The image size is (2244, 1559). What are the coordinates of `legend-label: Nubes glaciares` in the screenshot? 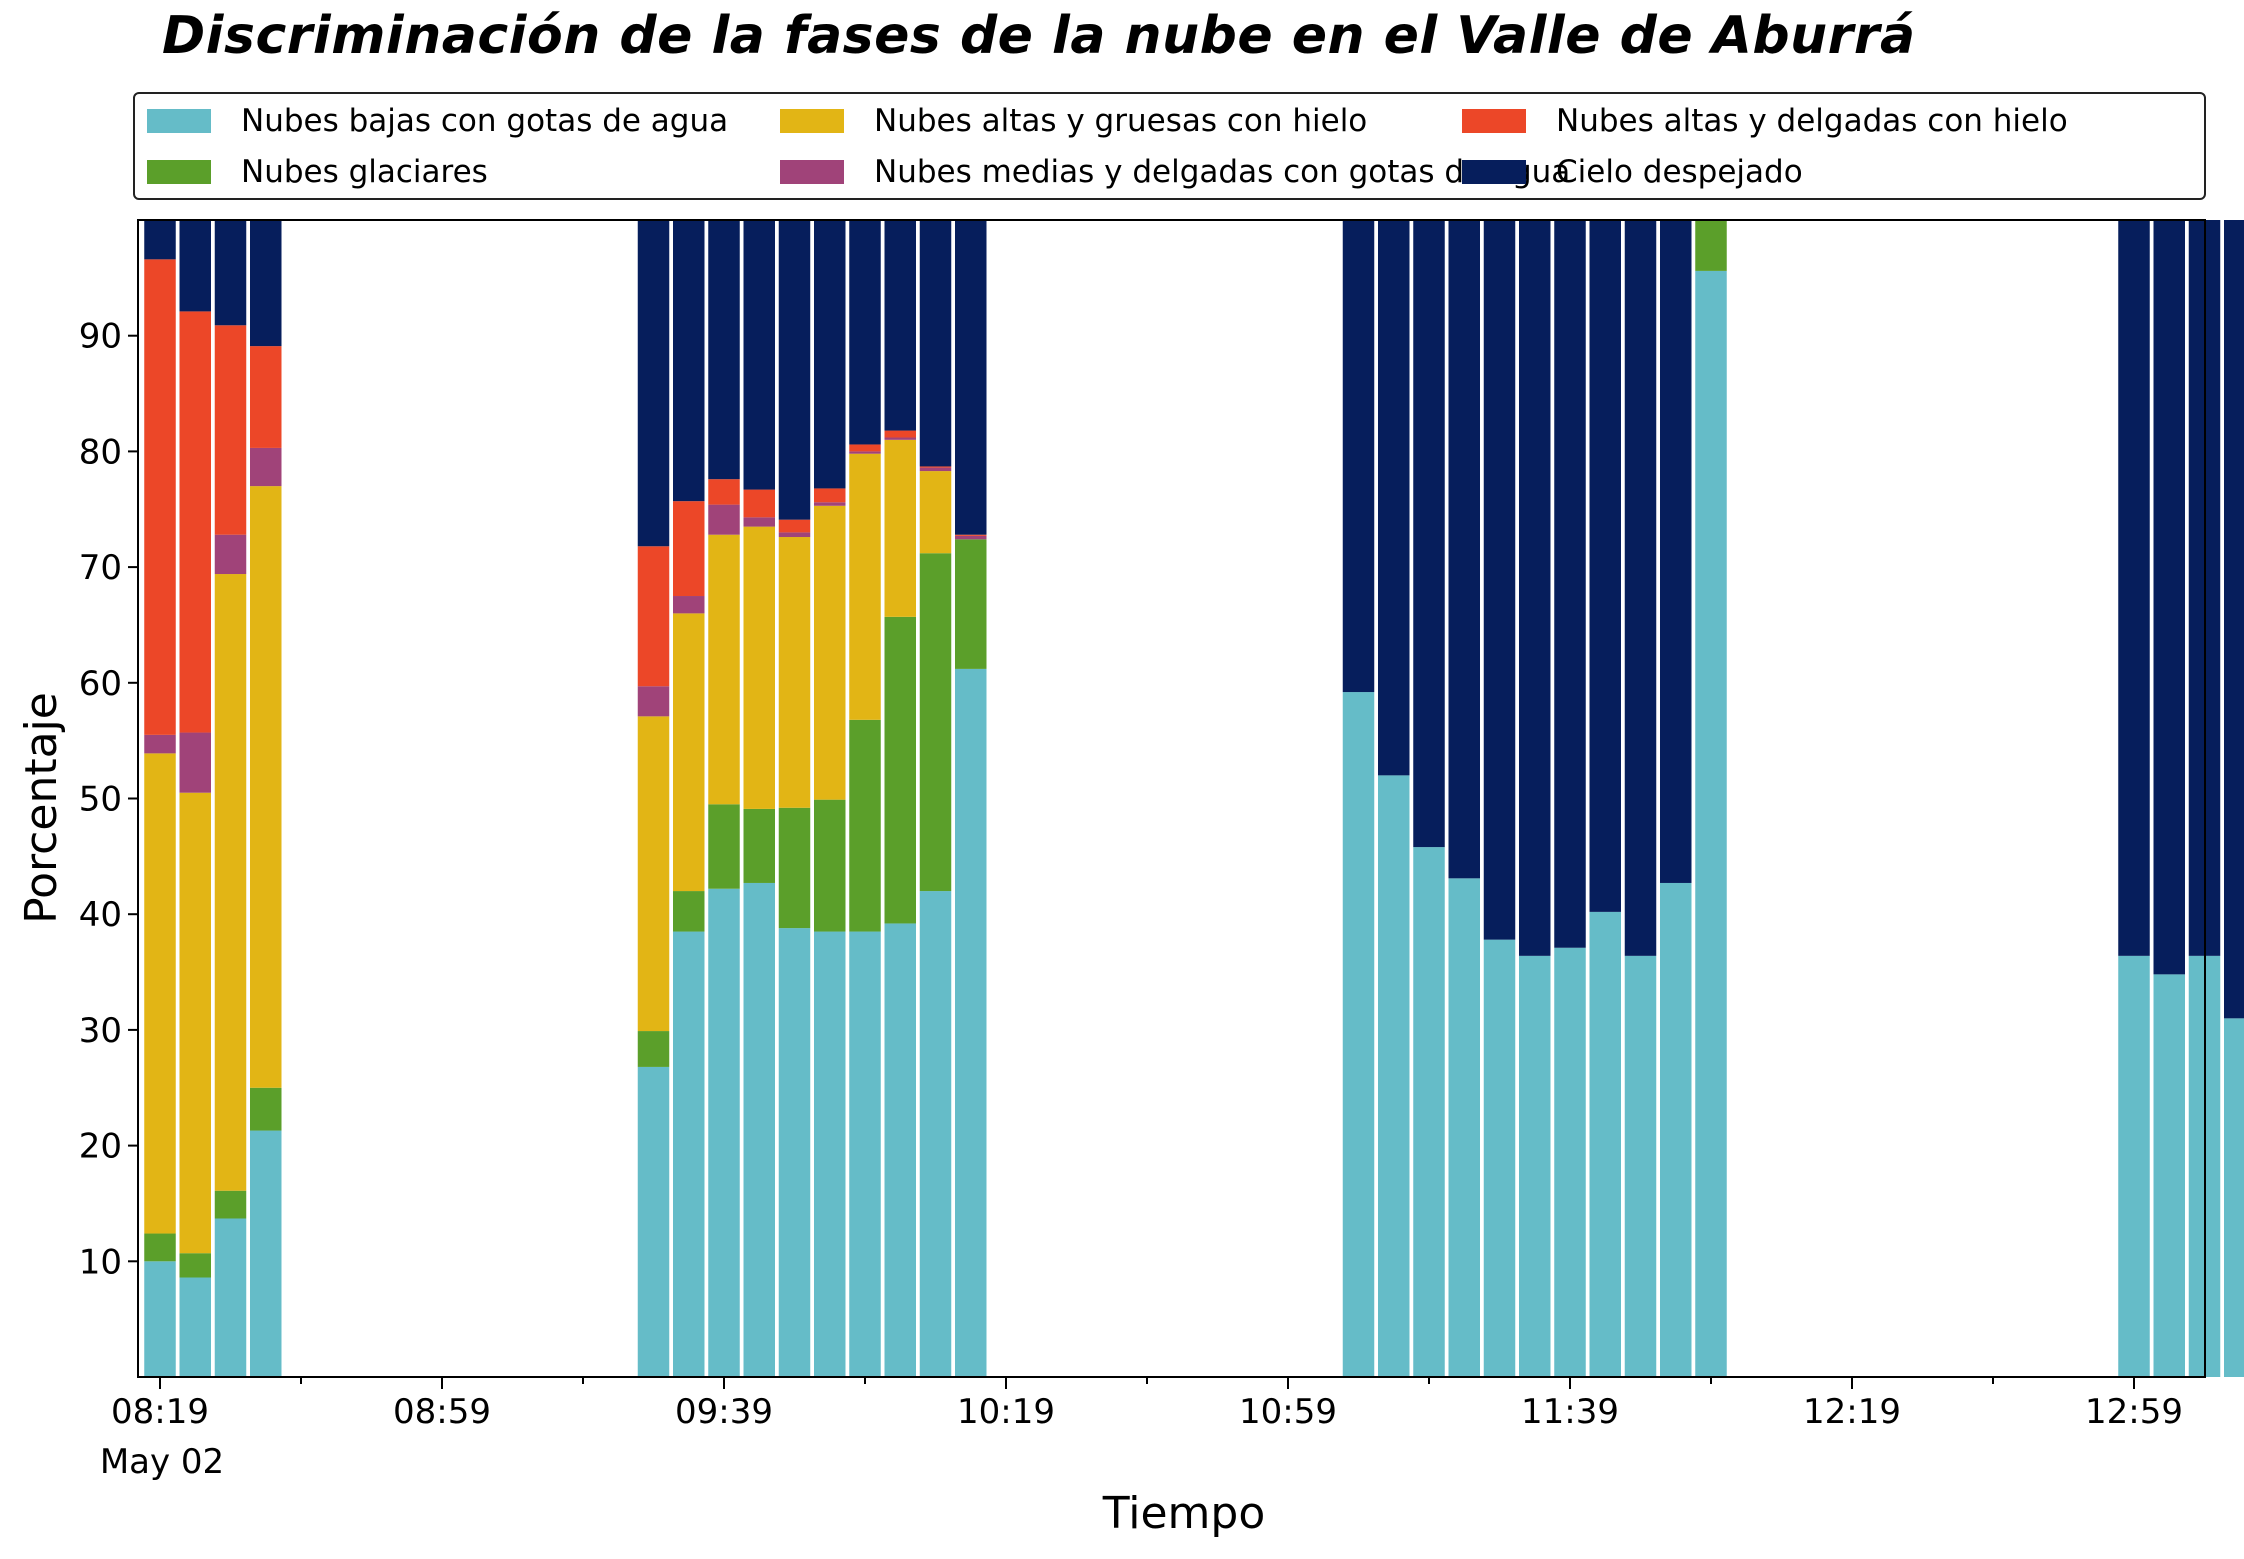 It's located at (364, 172).